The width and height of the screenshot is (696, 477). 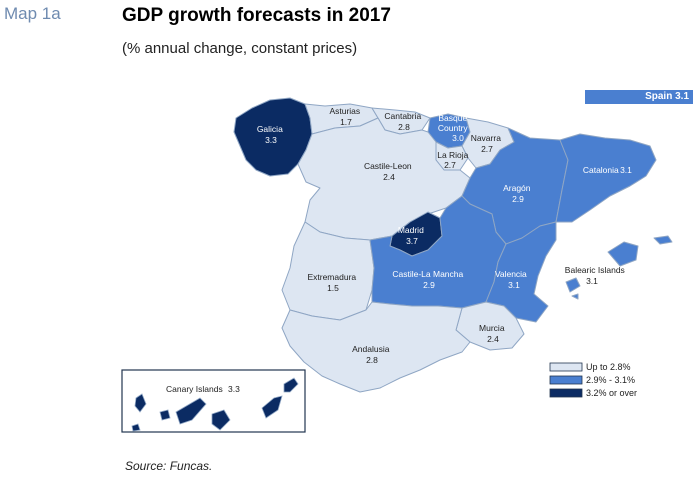 I want to click on canary-la-palma, so click(x=140, y=403).